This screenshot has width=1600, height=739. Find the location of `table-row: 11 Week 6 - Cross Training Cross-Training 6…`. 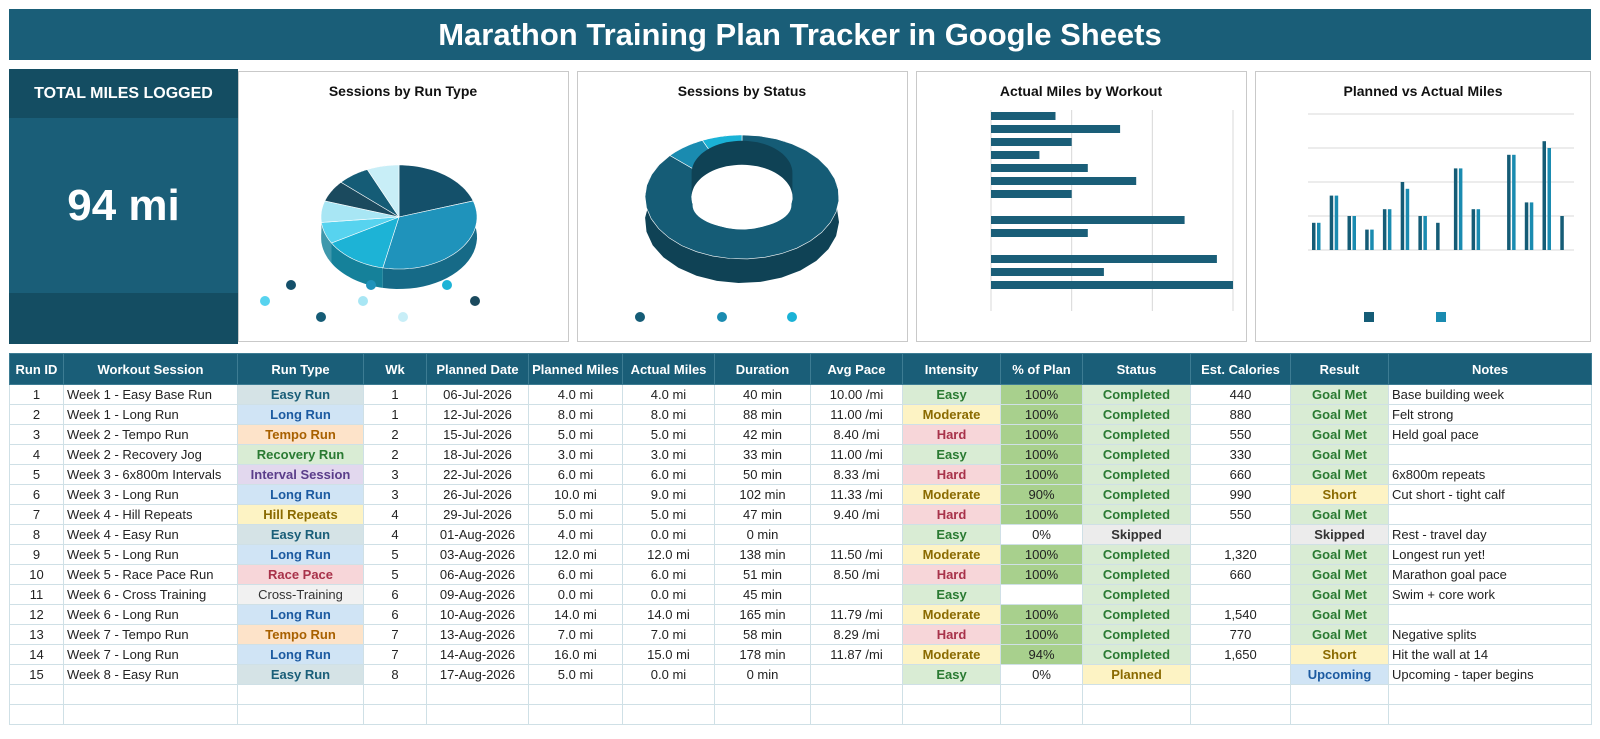

table-row: 11 Week 6 - Cross Training Cross-Training 6… is located at coordinates (800, 594).